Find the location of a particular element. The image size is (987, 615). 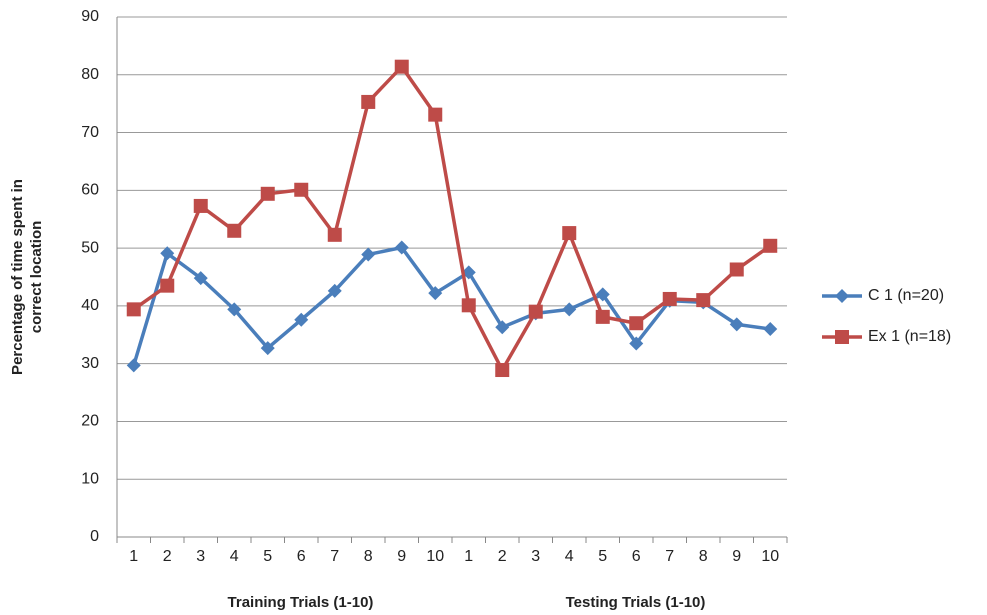

y-axis-title-line: correct location is located at coordinates (36, 277).